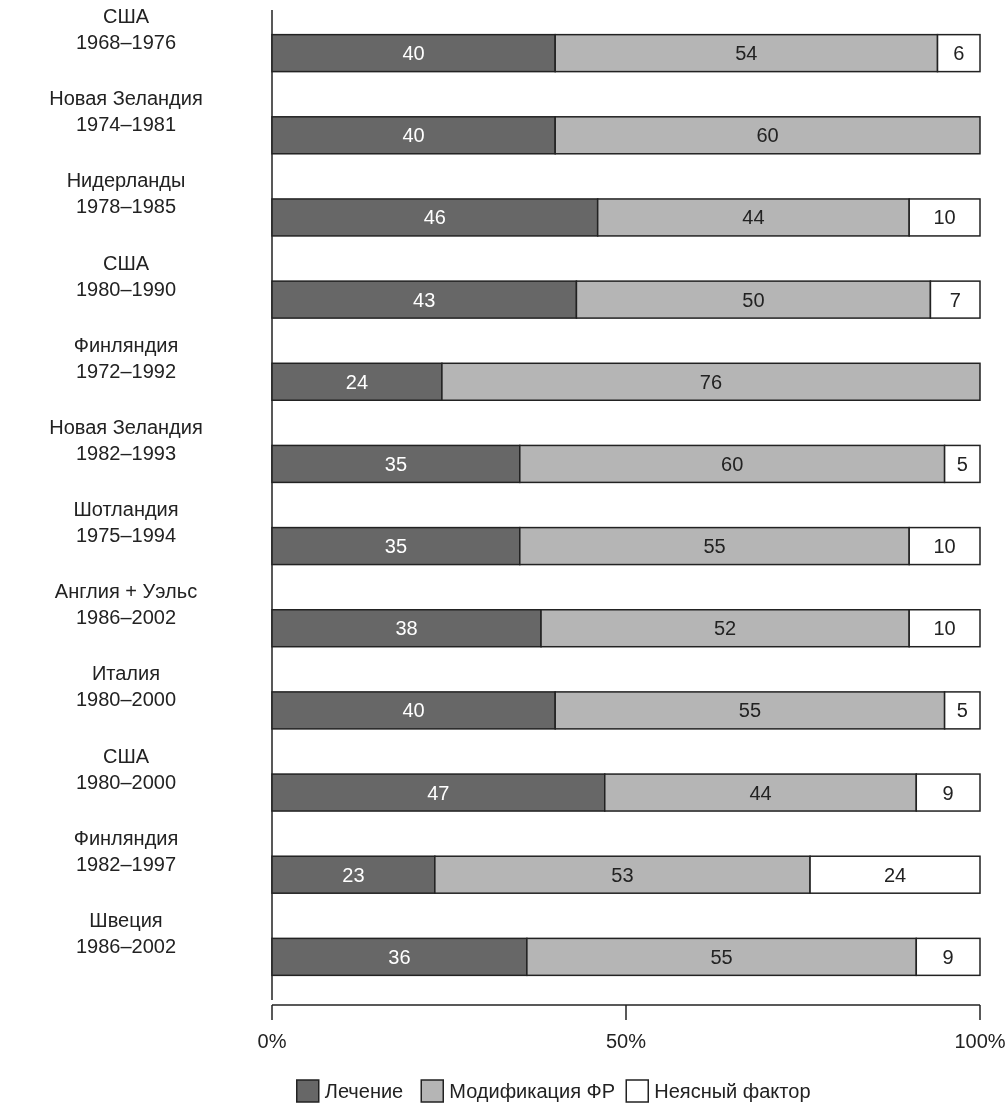 Image resolution: width=1008 pixels, height=1115 pixels. Describe the element at coordinates (532, 1091) in the screenshot. I see `legend-label: Модификация ФР` at that location.